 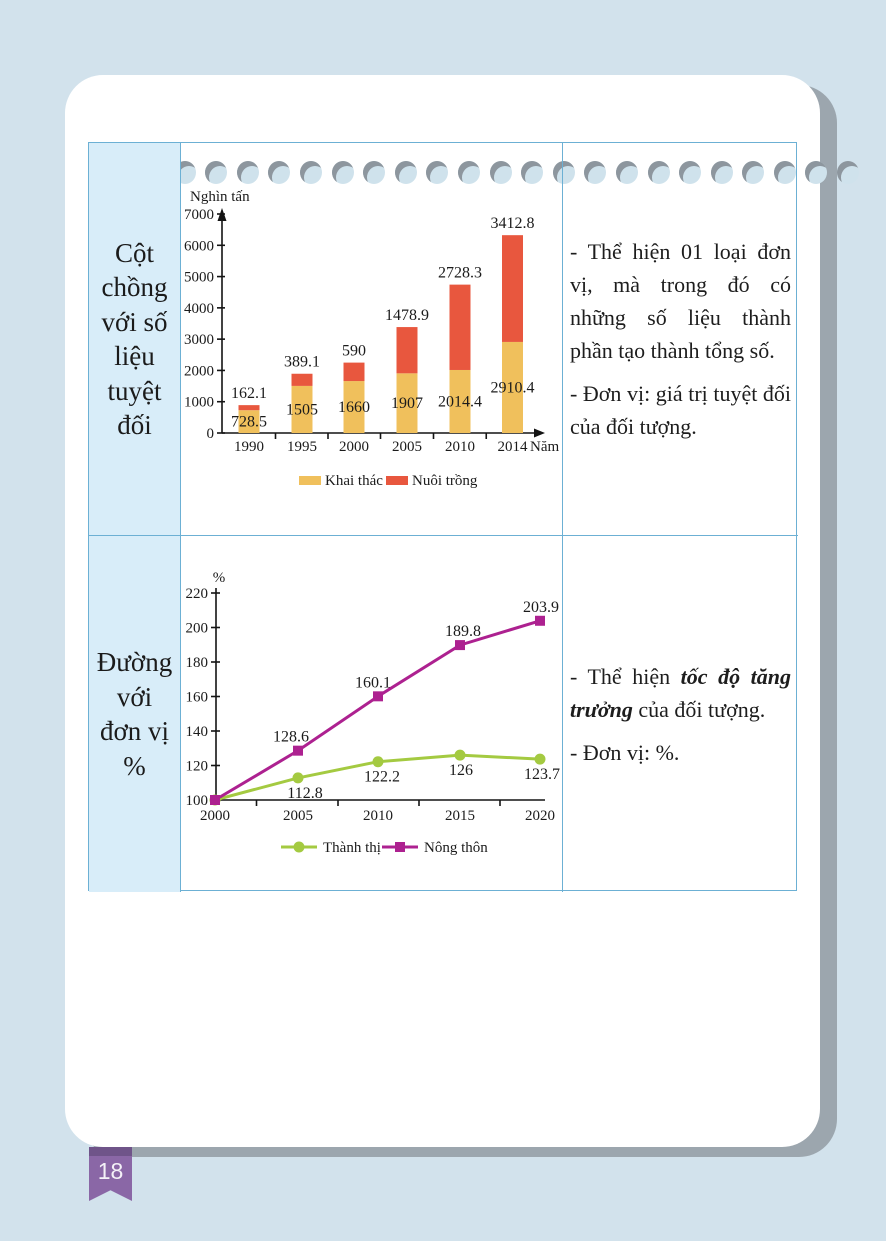 I want to click on row-label-line-percent: Đường với đơn vị%, so click(x=135, y=714).